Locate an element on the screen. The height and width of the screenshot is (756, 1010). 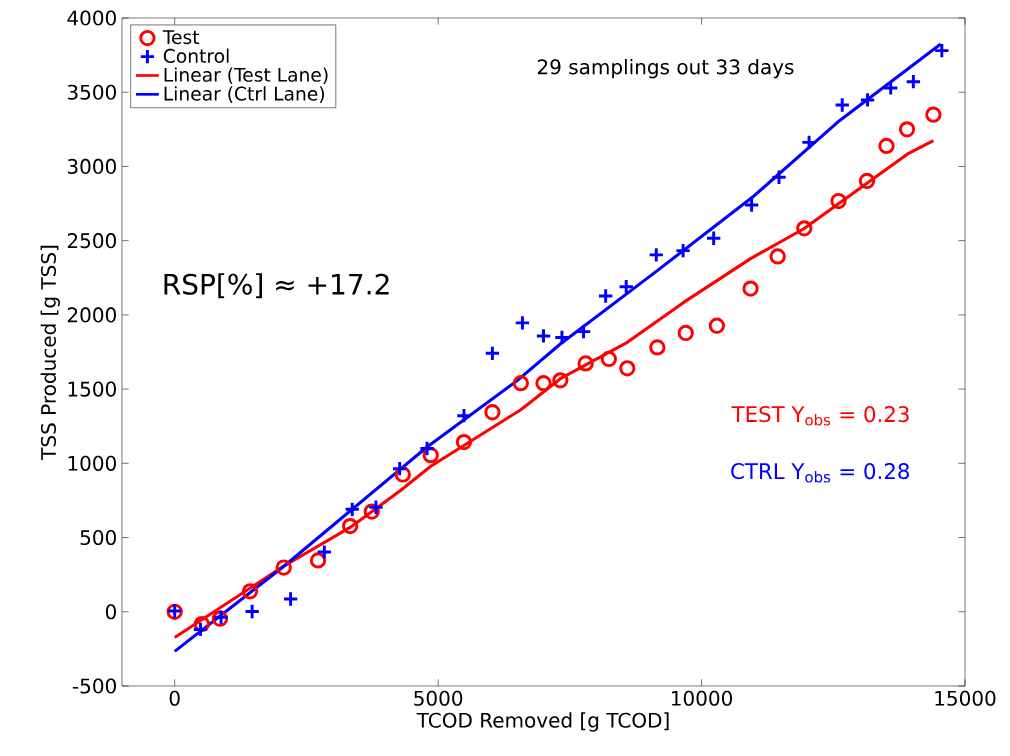
x-tick-label: 5000 is located at coordinates (438, 698).